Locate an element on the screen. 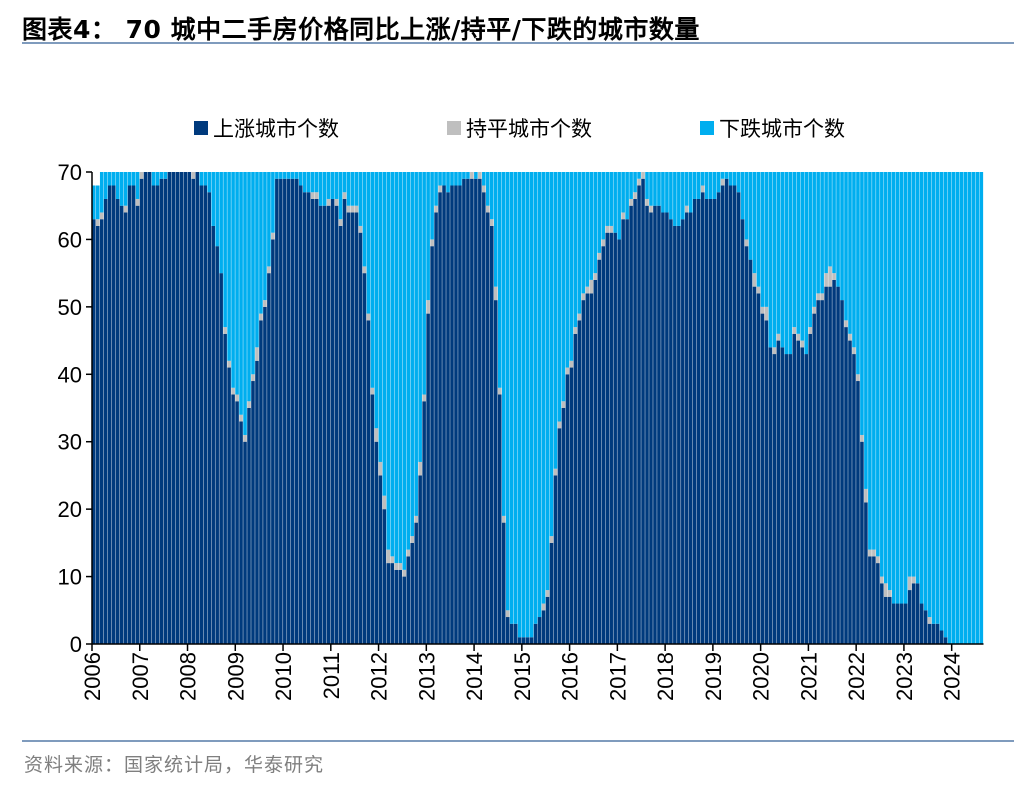  x-tick-label: 2017 is located at coordinates (617, 676).